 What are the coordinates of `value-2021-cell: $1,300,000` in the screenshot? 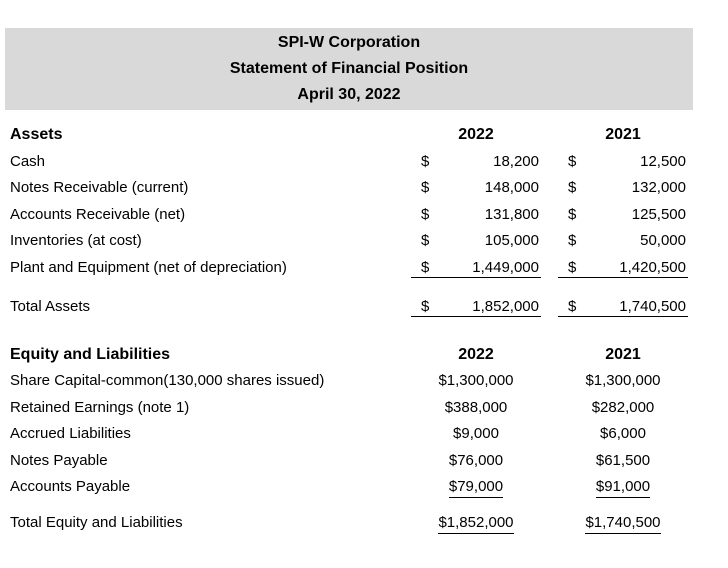 It's located at (623, 380).